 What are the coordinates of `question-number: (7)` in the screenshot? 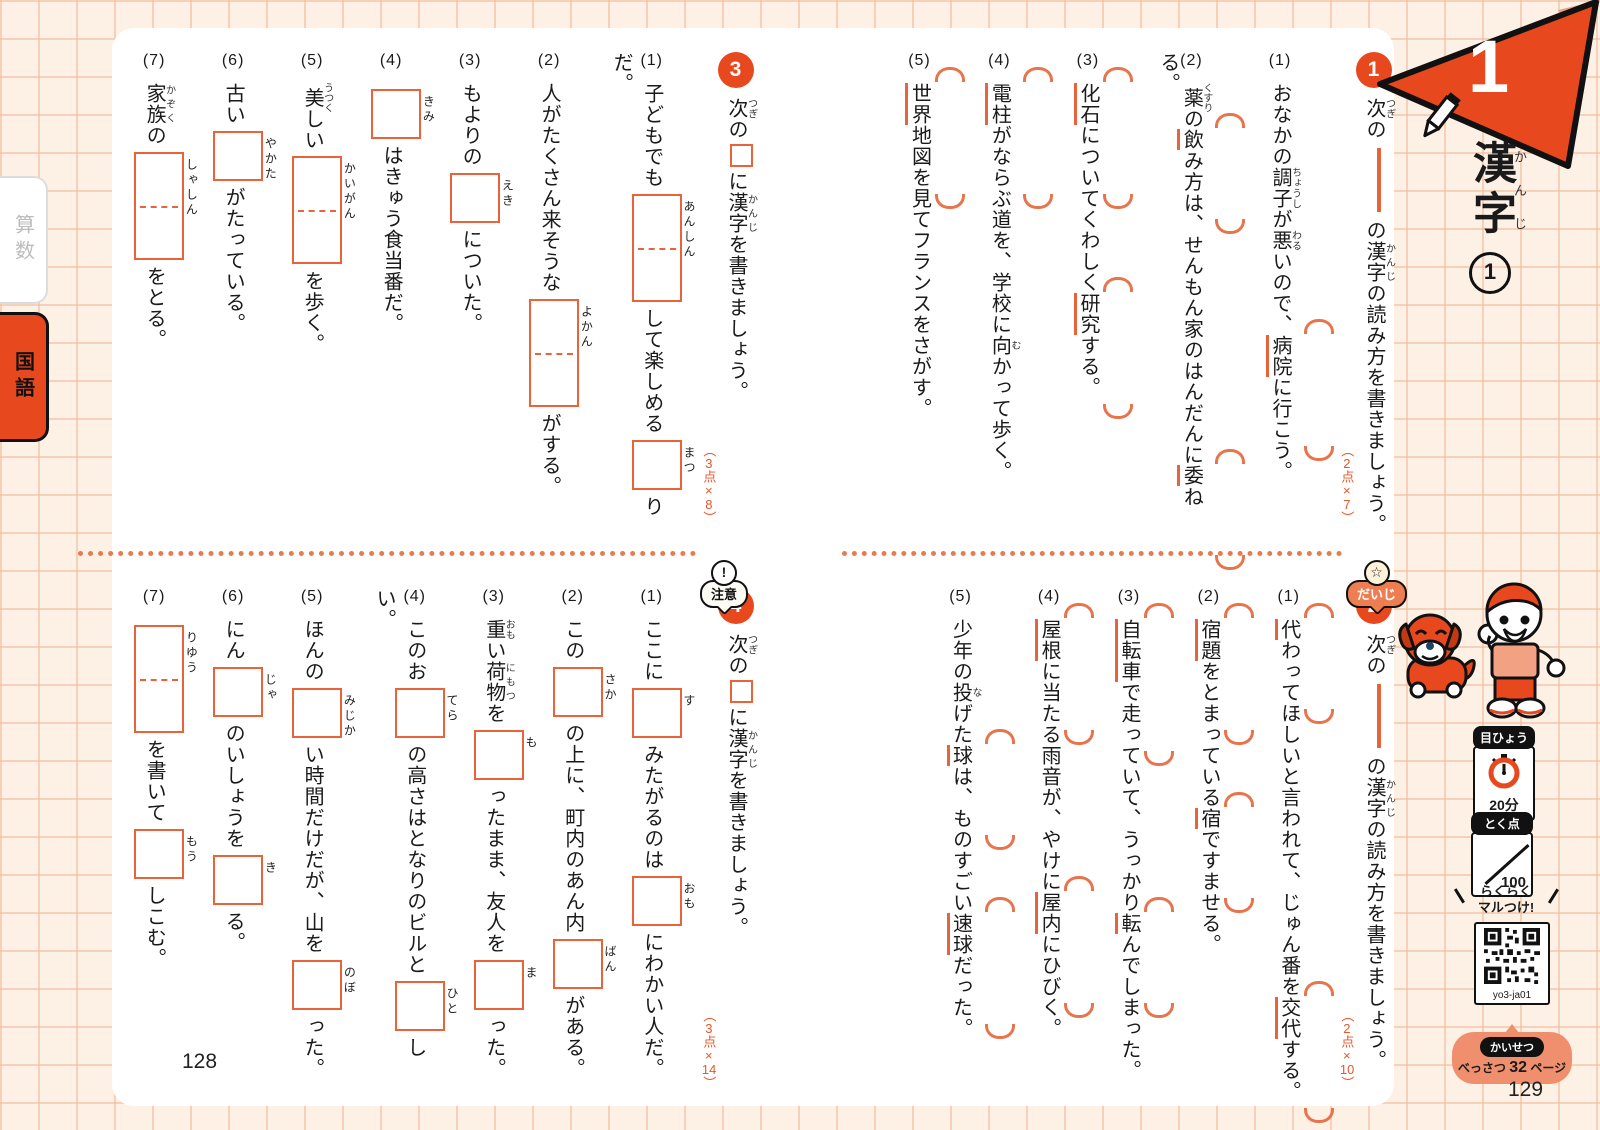 It's located at (154, 60).